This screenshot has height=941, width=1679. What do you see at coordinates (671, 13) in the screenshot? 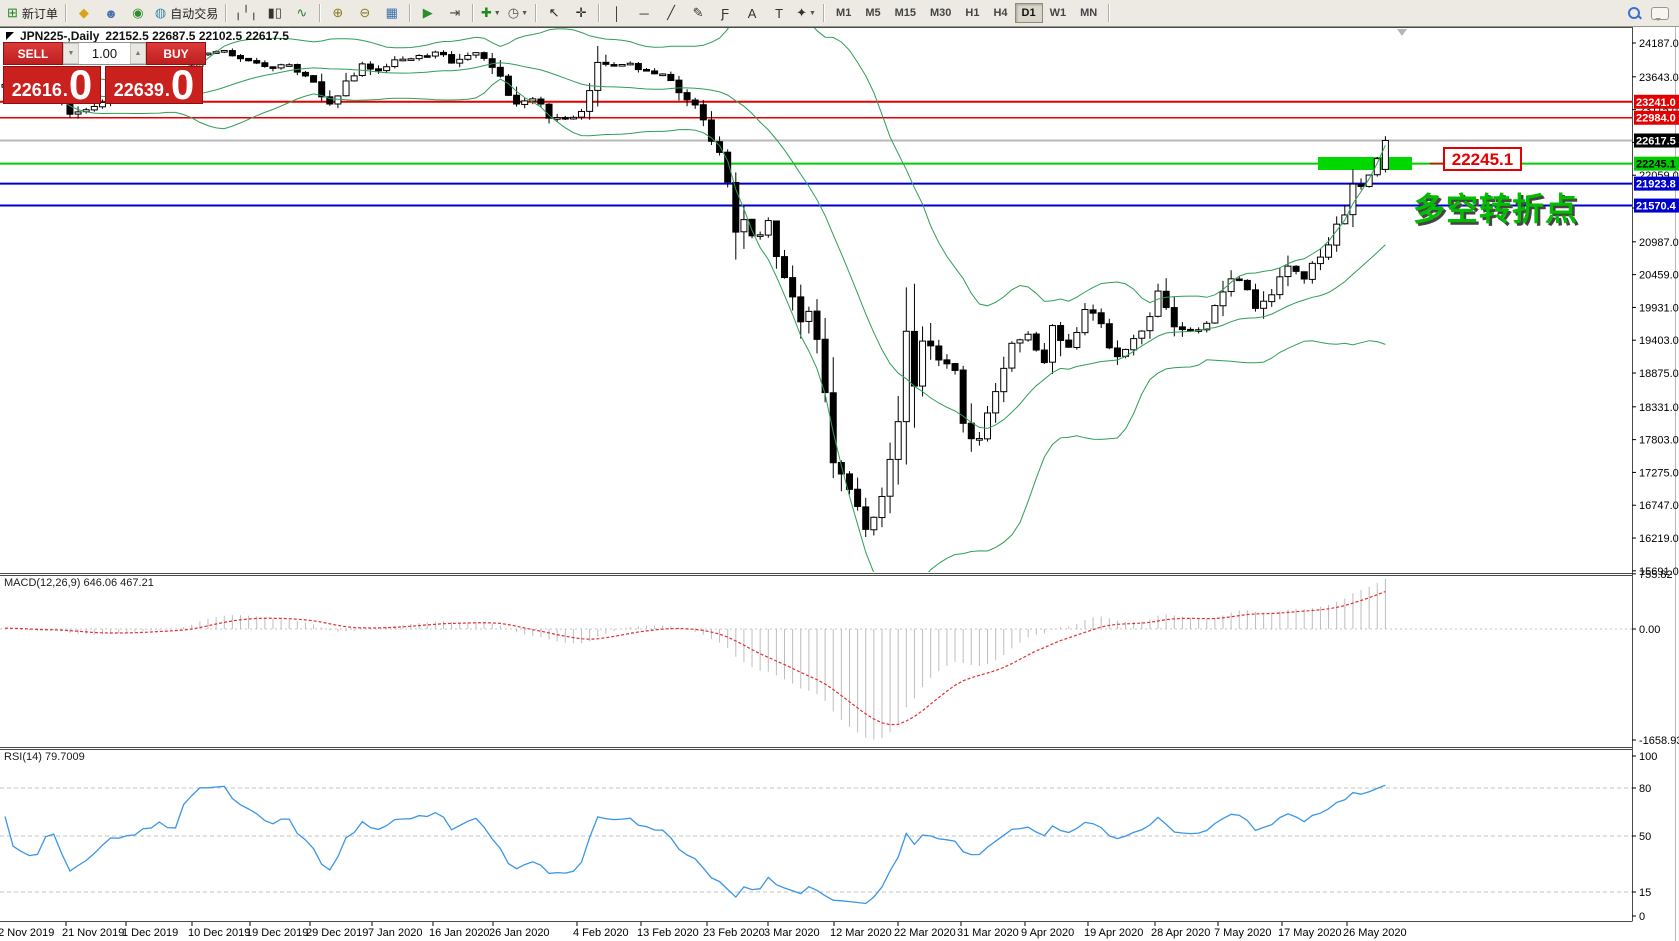
I see `trendline-tool: ╱` at bounding box center [671, 13].